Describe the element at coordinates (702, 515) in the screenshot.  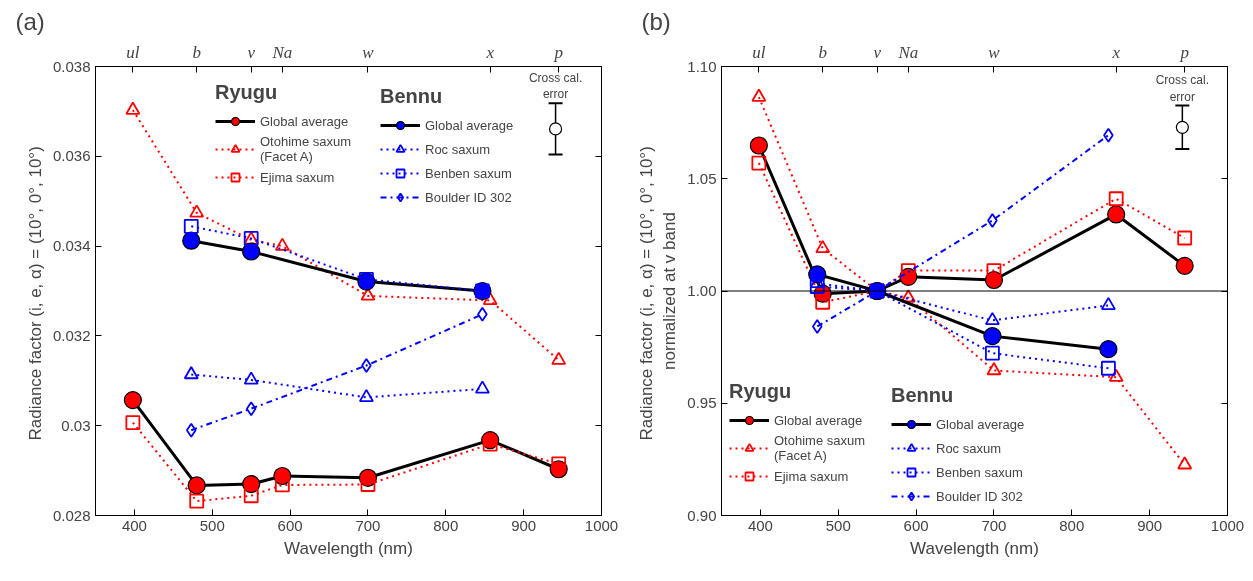
I see `y-tick-label: 0.90` at that location.